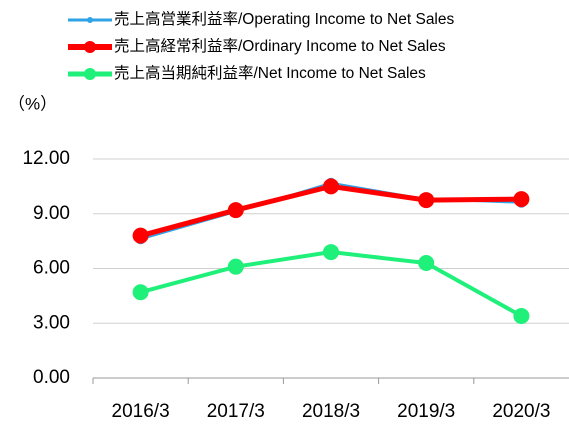  What do you see at coordinates (51, 268) in the screenshot?
I see `y-tick-label: 6.00` at bounding box center [51, 268].